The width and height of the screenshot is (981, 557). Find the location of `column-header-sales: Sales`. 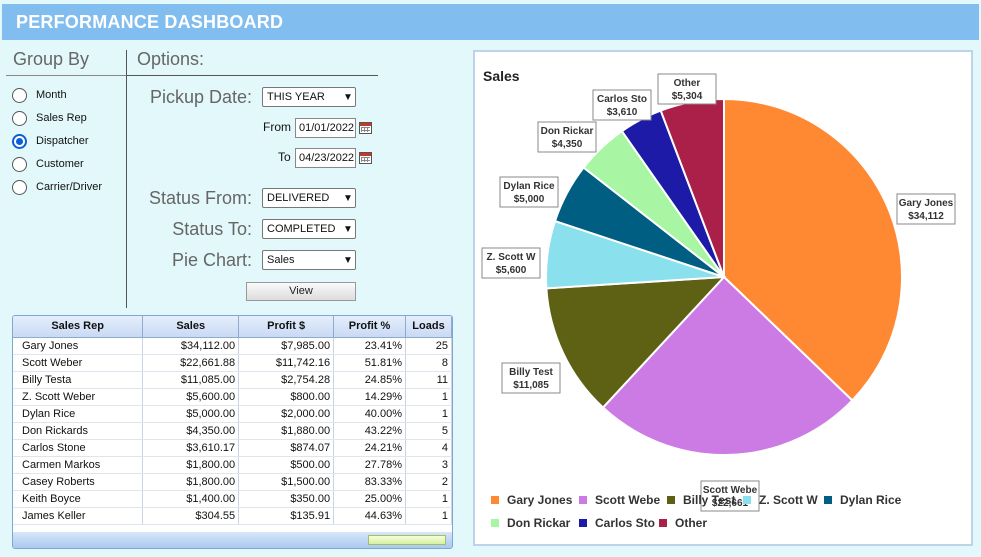

column-header-sales: Sales is located at coordinates (191, 327).